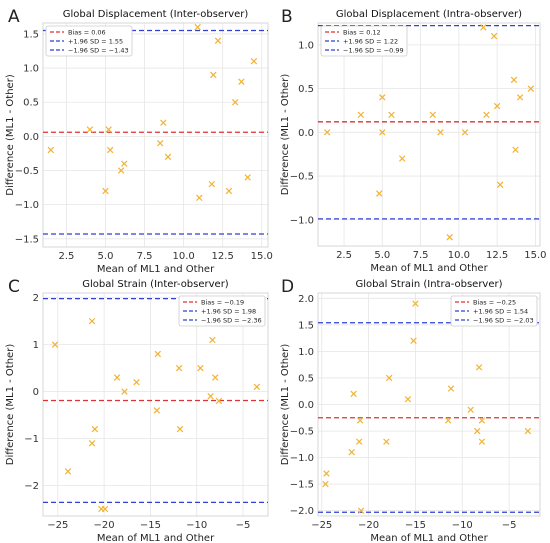 This screenshot has width=550, height=543. Describe the element at coordinates (95, 41) in the screenshot. I see `legend-entry: +1.96 SD = 1.55` at that location.